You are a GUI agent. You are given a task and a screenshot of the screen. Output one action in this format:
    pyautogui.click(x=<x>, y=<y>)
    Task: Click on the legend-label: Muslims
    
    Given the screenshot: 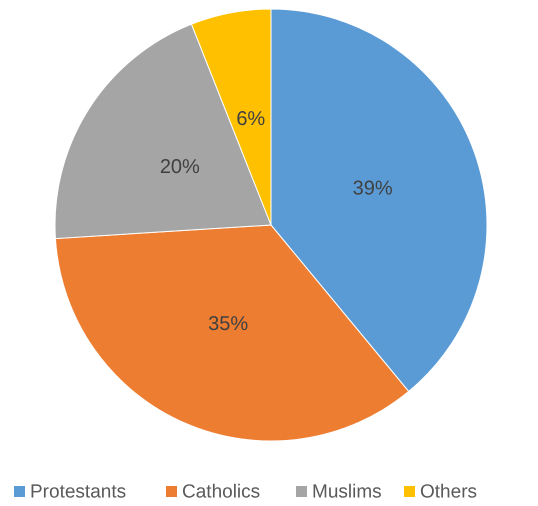 What is the action you would take?
    pyautogui.click(x=347, y=492)
    